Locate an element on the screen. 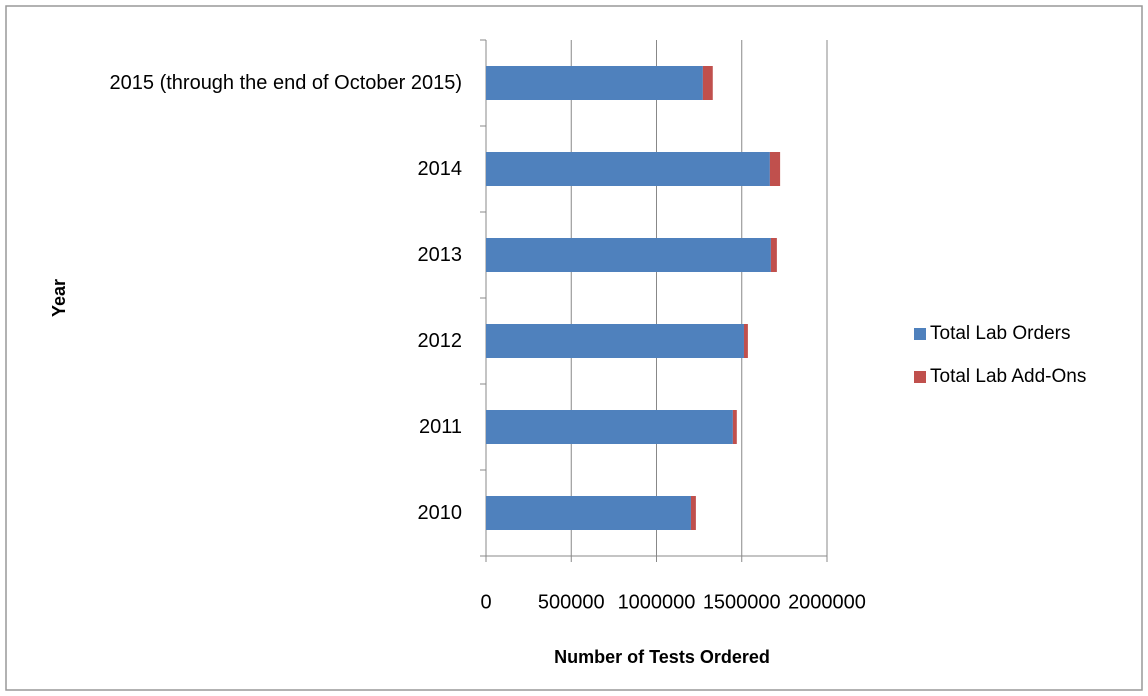 This screenshot has width=1148, height=696. y-tick-label: 2012 is located at coordinates (440, 341).